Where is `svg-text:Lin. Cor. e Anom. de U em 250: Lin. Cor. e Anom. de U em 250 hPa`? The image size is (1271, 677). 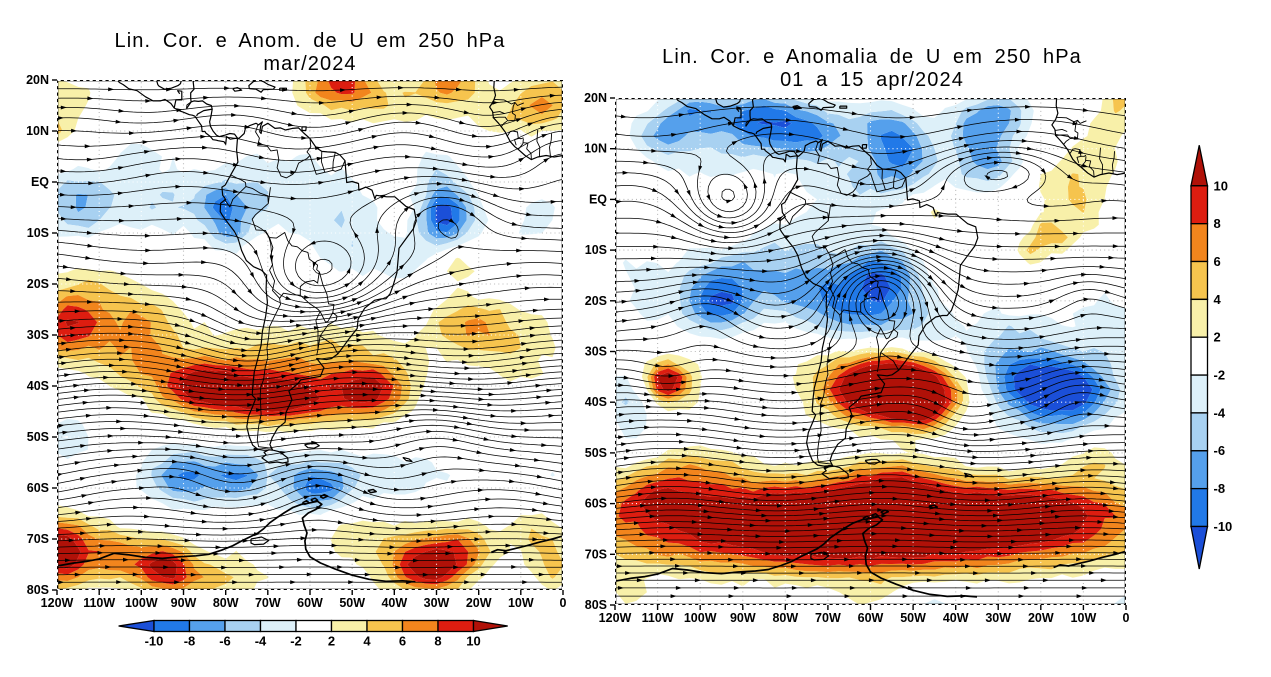 svg-text:Lin. Cor. e Anom. de U em 250: Lin. Cor. e Anom. de U em 250 hPa is located at coordinates (310, 41).